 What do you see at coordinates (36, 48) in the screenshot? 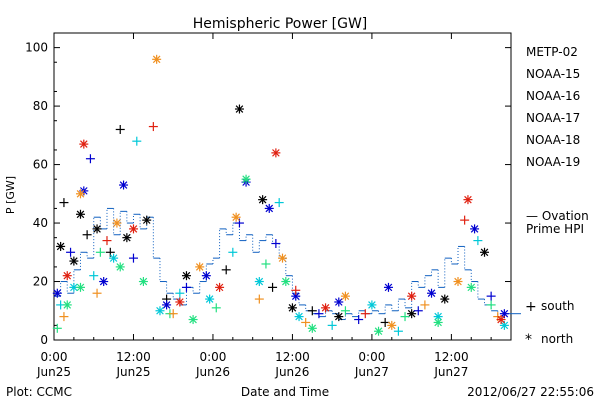
I see `y-tick-label: 100` at bounding box center [36, 48].